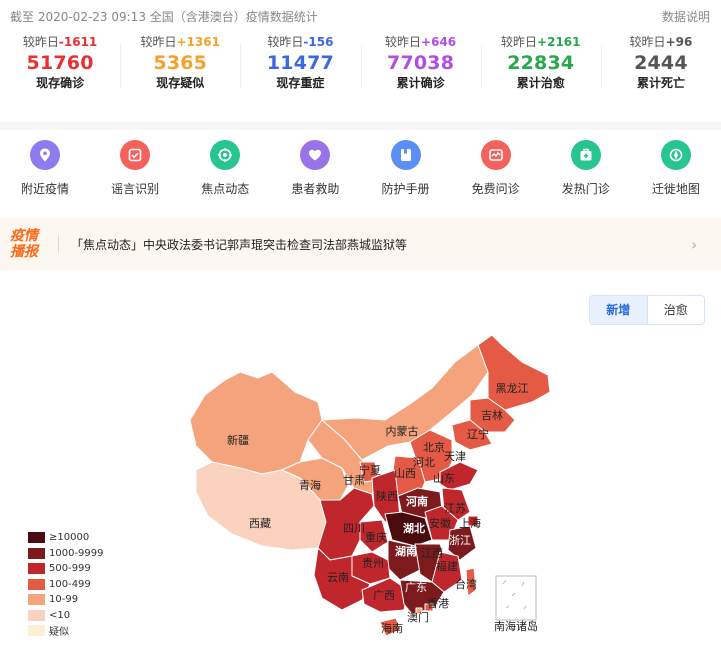 This screenshot has width=721, height=654. Describe the element at coordinates (406, 175) in the screenshot. I see `shortcut-handbook: 防护手册` at that location.